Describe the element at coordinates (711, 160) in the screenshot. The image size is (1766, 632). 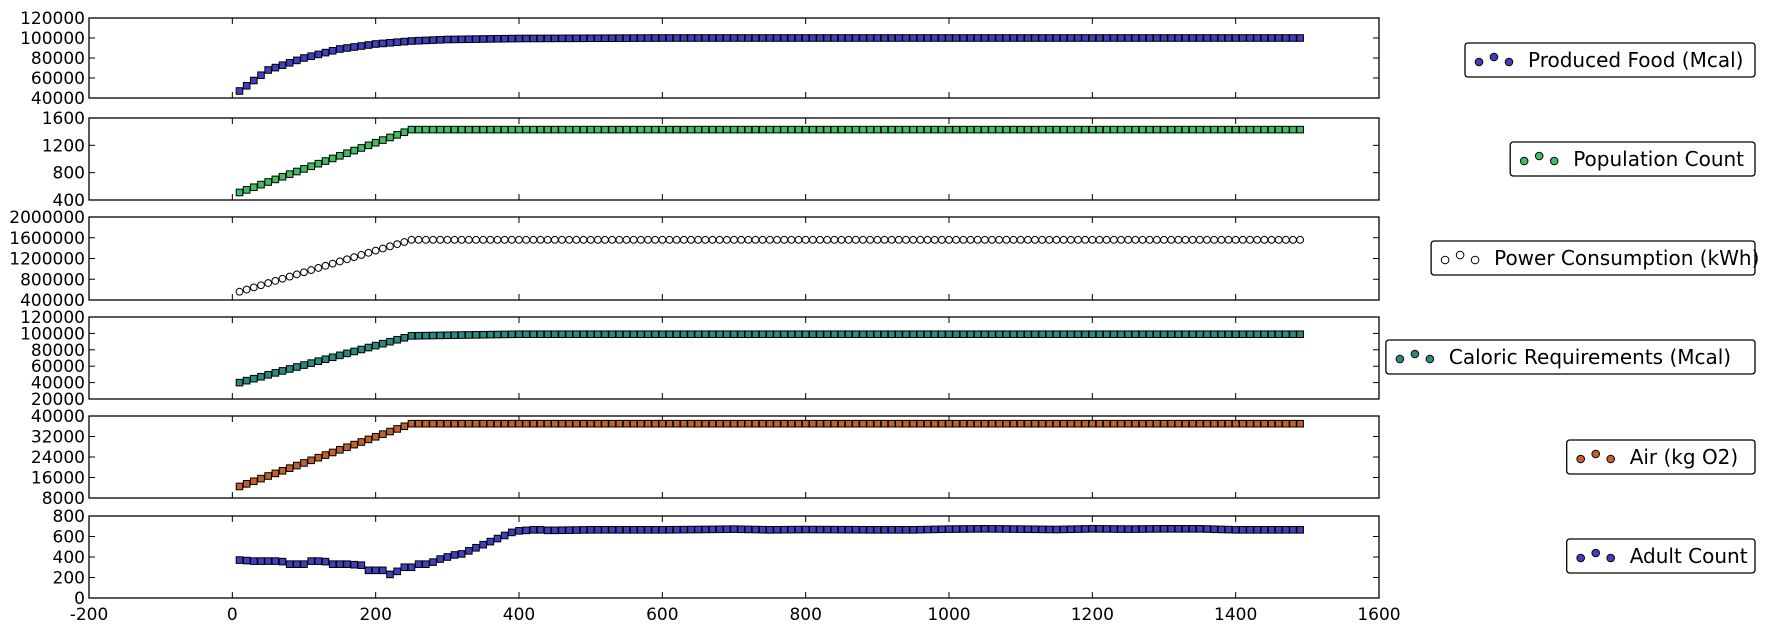
I see `subplot-2: 400 800 1200 1600` at that location.